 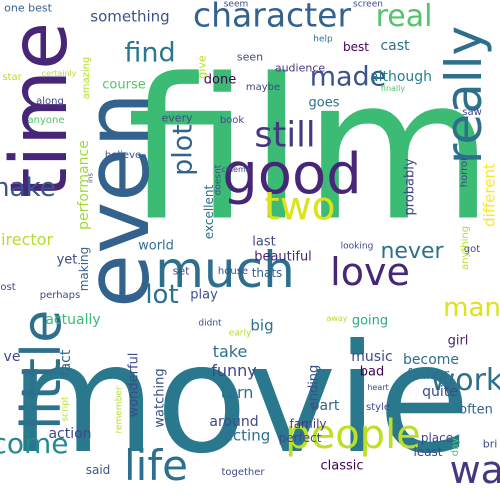 I want to click on word-something: something, so click(x=130, y=16).